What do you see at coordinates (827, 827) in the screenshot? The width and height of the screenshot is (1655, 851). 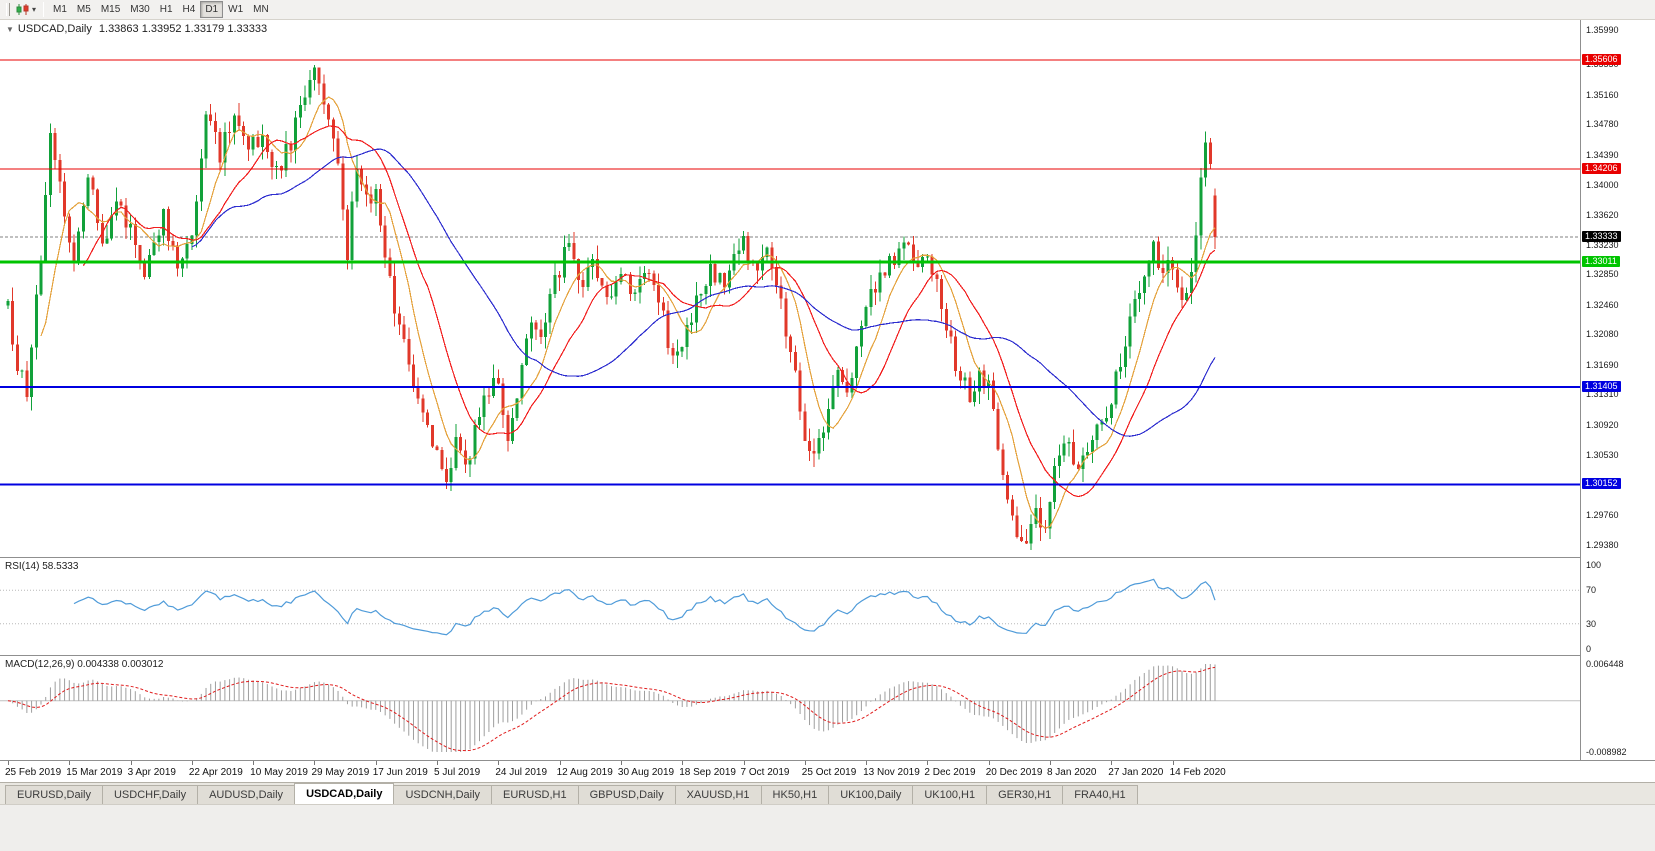 I see `status-bar` at bounding box center [827, 827].